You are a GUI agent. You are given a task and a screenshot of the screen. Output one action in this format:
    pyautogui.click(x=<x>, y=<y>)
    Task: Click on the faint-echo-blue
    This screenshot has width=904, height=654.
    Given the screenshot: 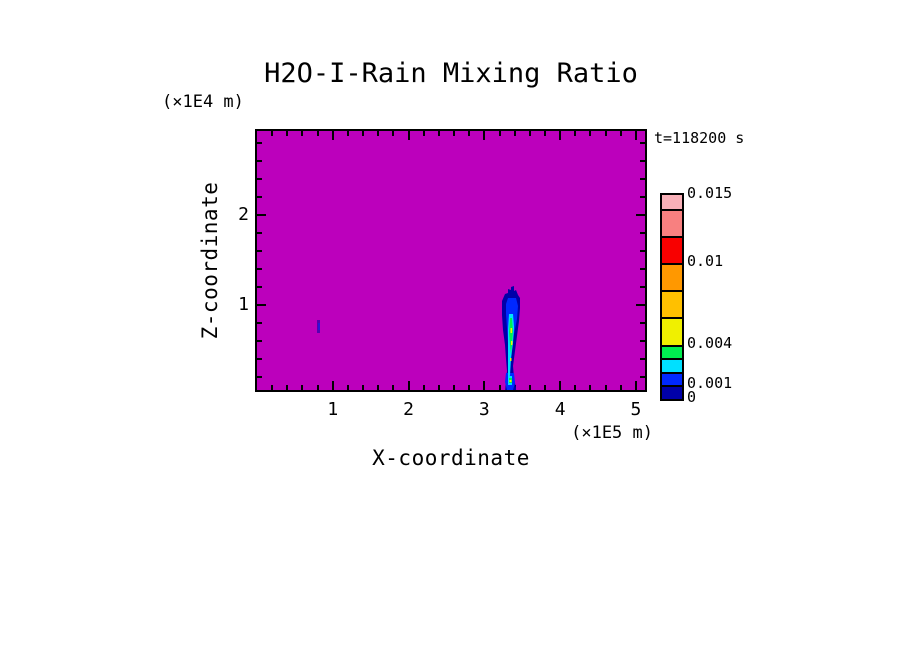 What is the action you would take?
    pyautogui.click(x=319, y=326)
    